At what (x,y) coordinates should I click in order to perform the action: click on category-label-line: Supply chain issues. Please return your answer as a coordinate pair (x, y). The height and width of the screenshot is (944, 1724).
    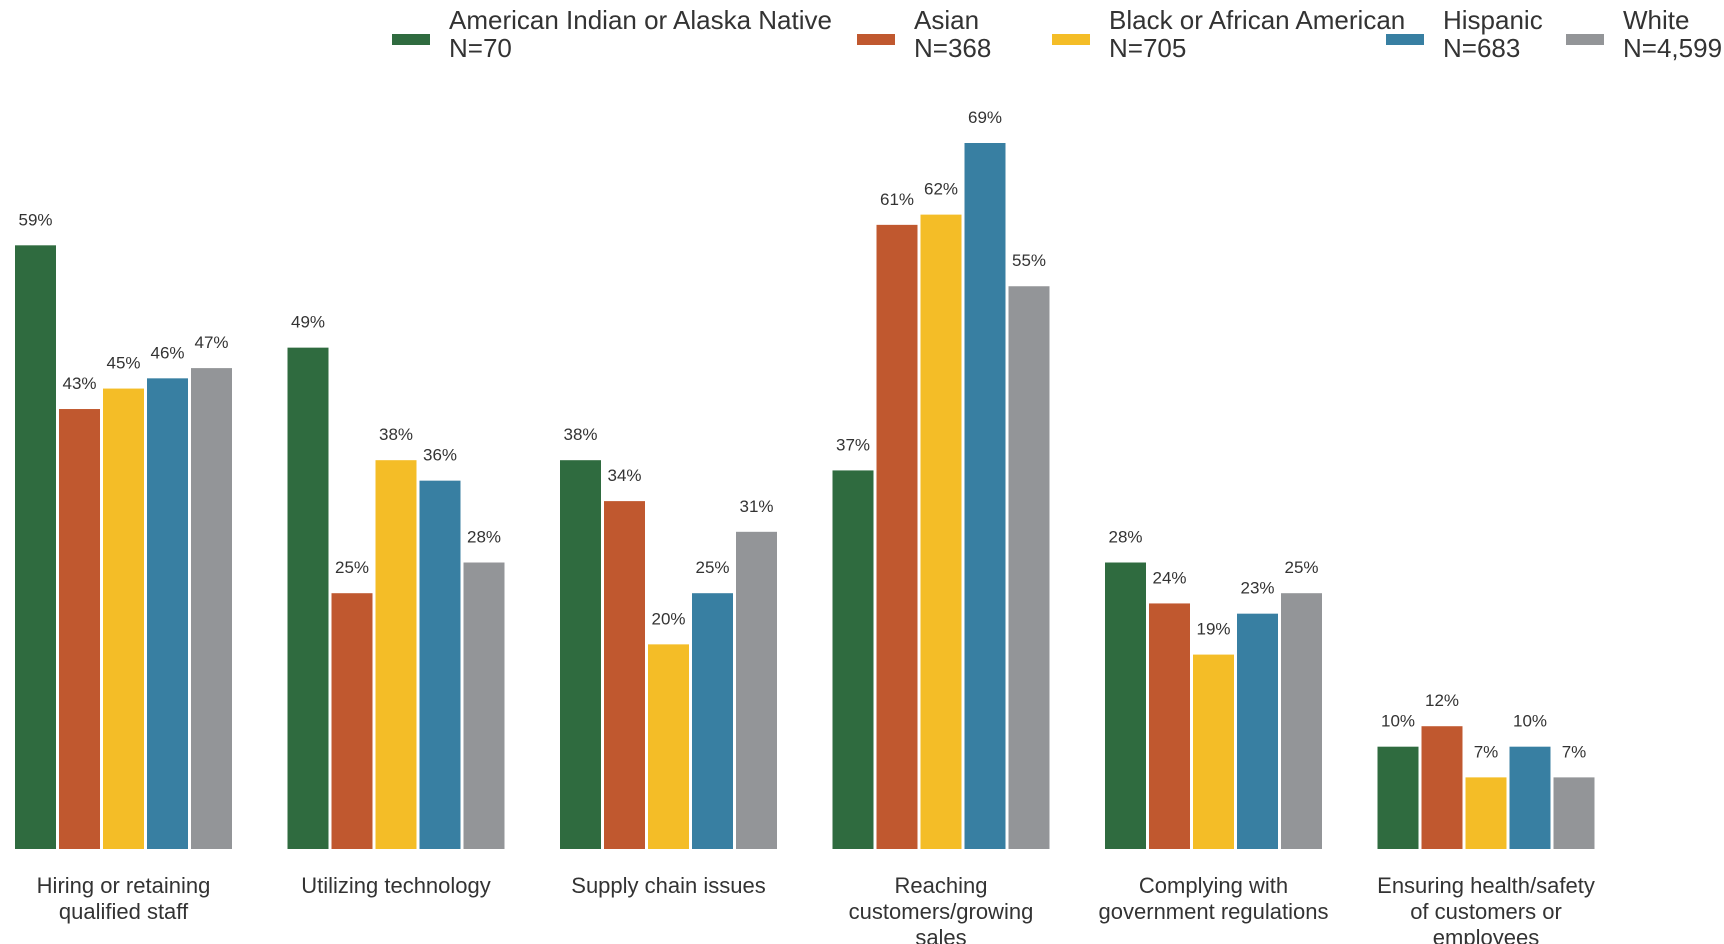
    Looking at the image, I should click on (668, 885).